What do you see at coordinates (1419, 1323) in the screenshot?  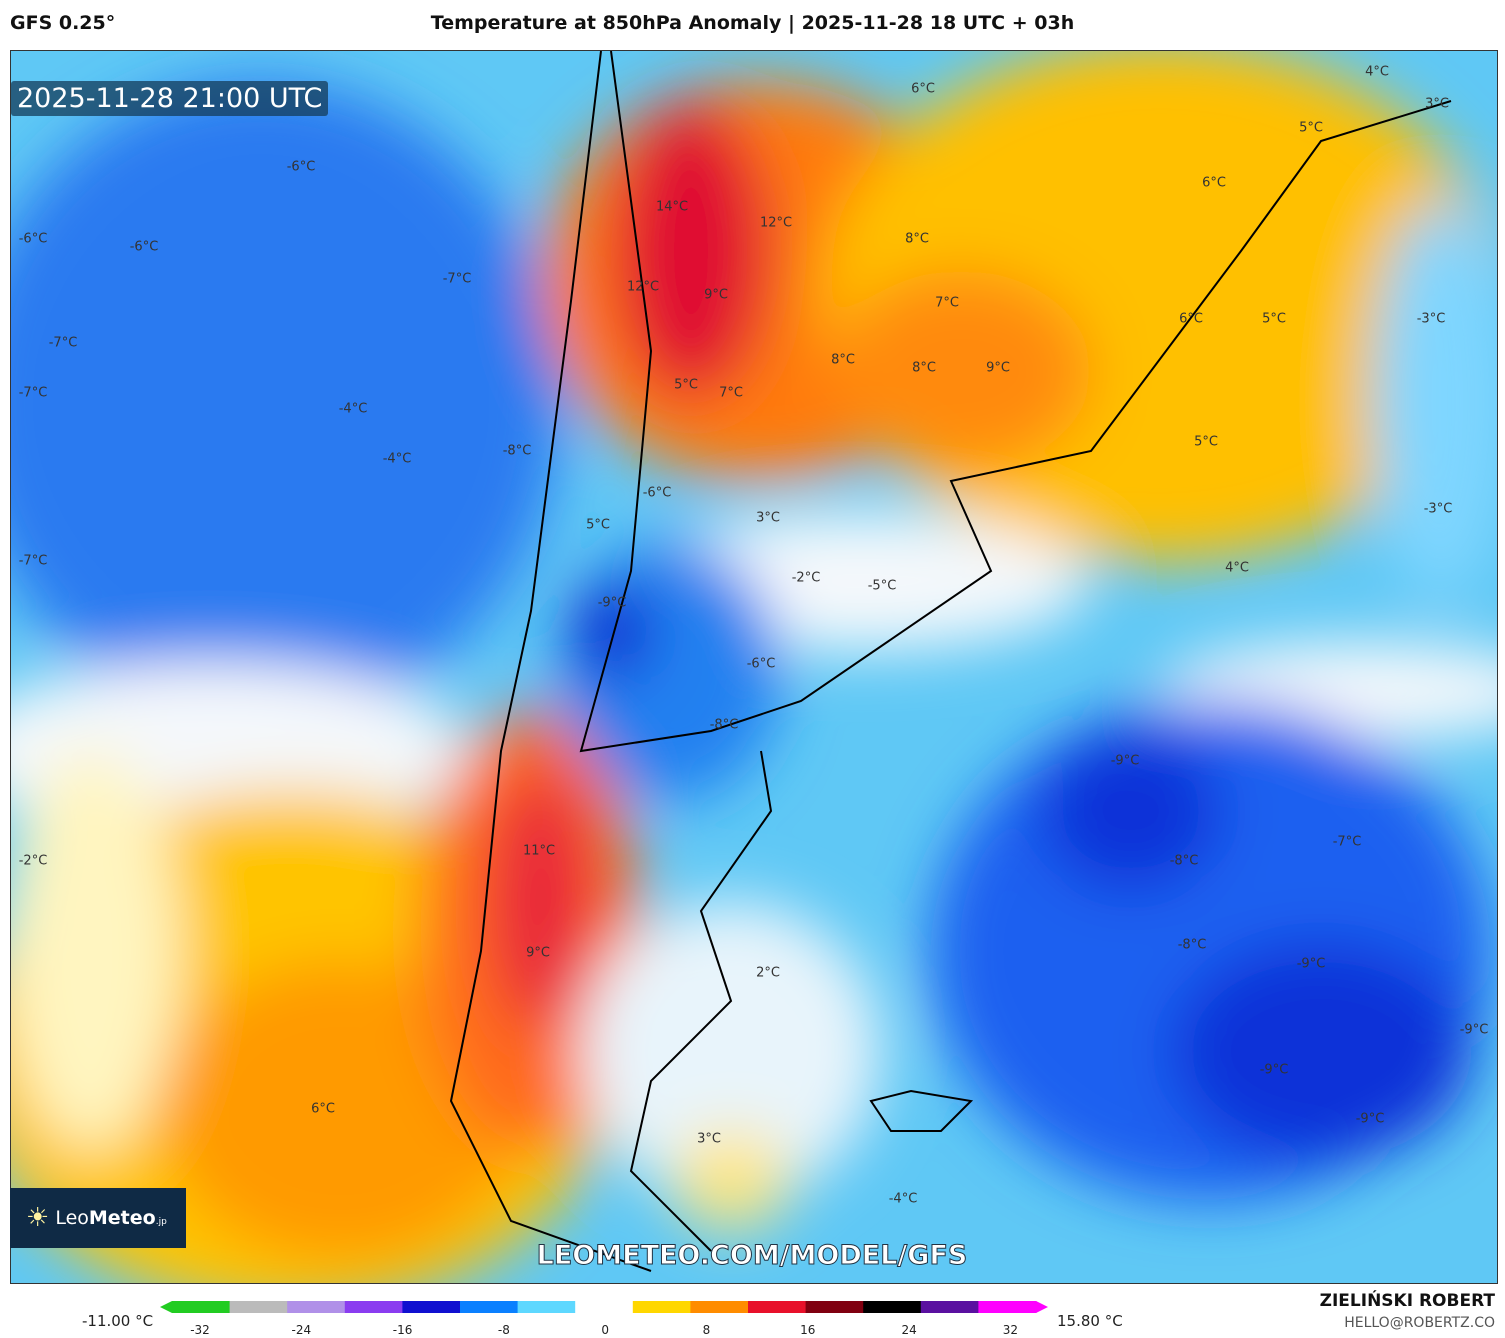 I see `author-email: HELLO@ROBERTZ.CO` at bounding box center [1419, 1323].